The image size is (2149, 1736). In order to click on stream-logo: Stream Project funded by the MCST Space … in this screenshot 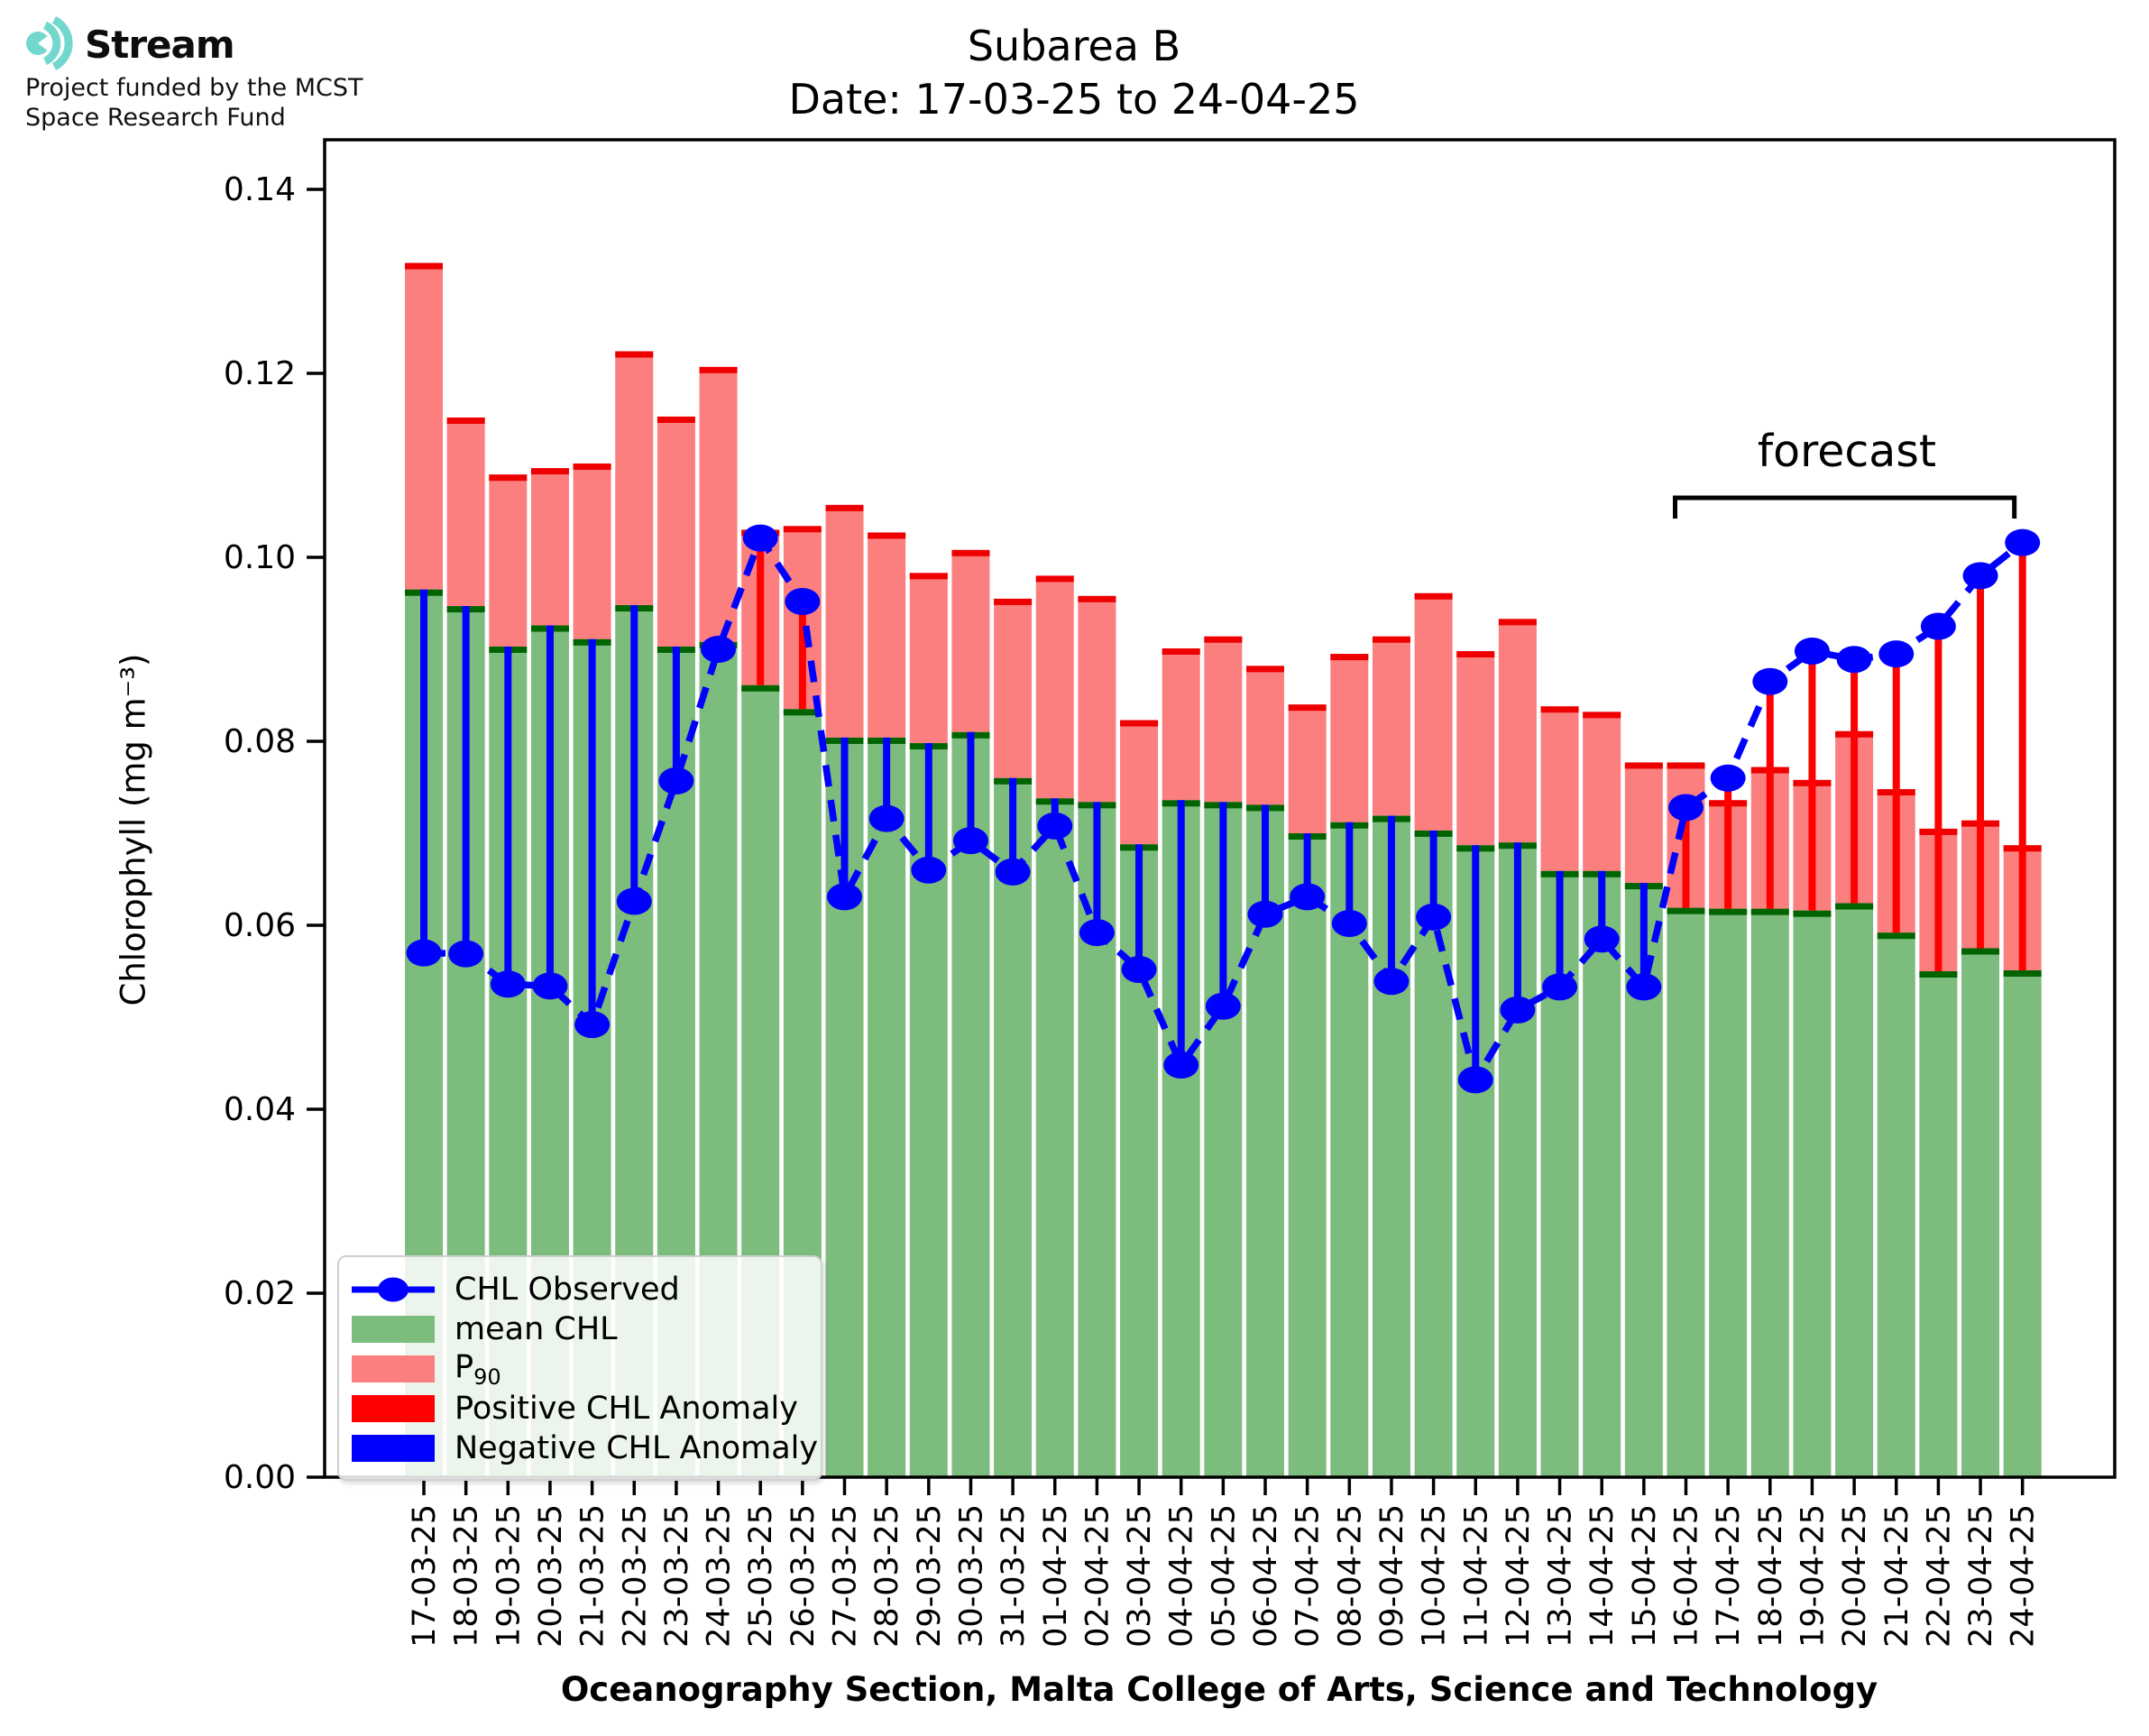, I will do `click(194, 74)`.